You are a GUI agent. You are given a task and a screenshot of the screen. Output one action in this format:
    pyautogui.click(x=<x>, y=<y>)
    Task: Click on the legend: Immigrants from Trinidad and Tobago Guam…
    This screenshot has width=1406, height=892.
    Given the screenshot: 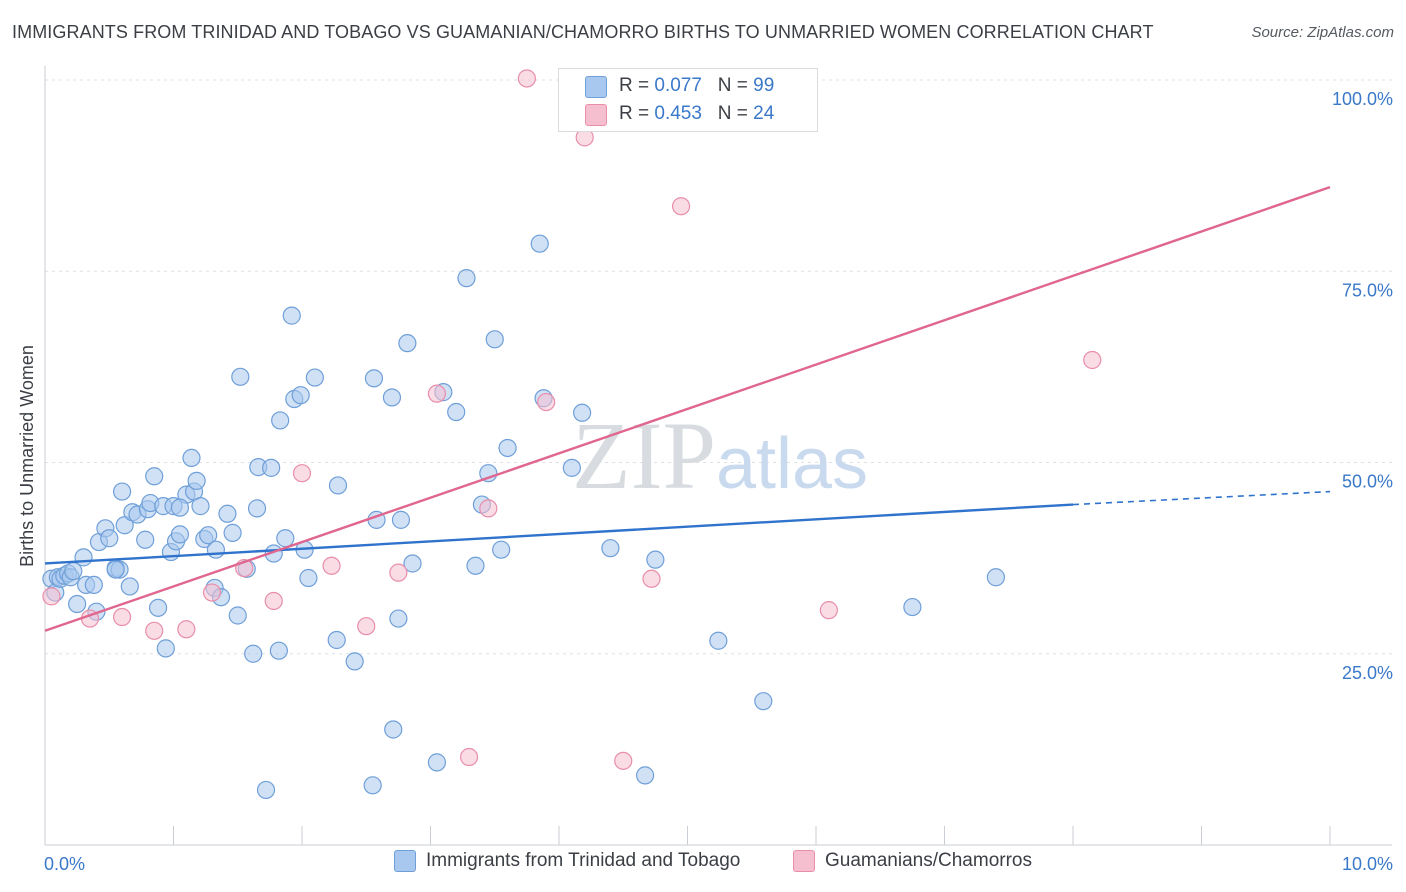 What is the action you would take?
    pyautogui.click(x=703, y=865)
    